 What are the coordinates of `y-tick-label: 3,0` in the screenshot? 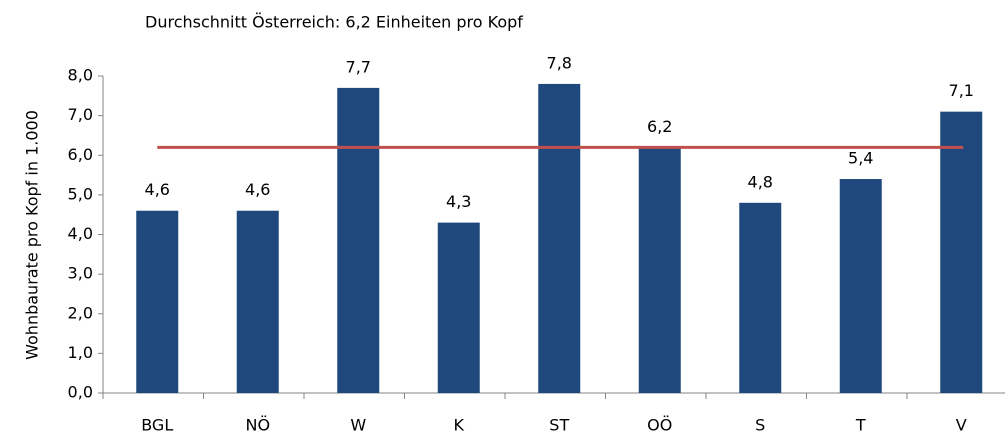 It's located at (80, 273).